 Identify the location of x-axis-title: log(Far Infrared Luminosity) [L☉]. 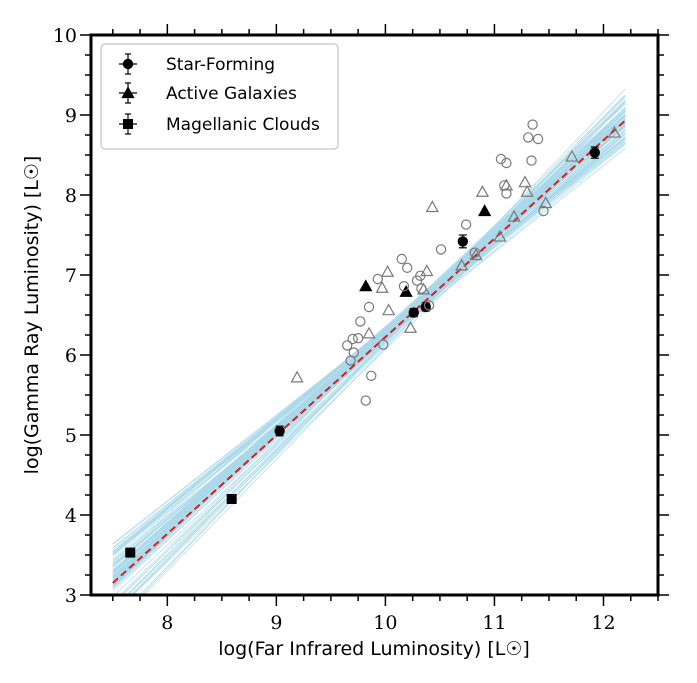
(374, 649).